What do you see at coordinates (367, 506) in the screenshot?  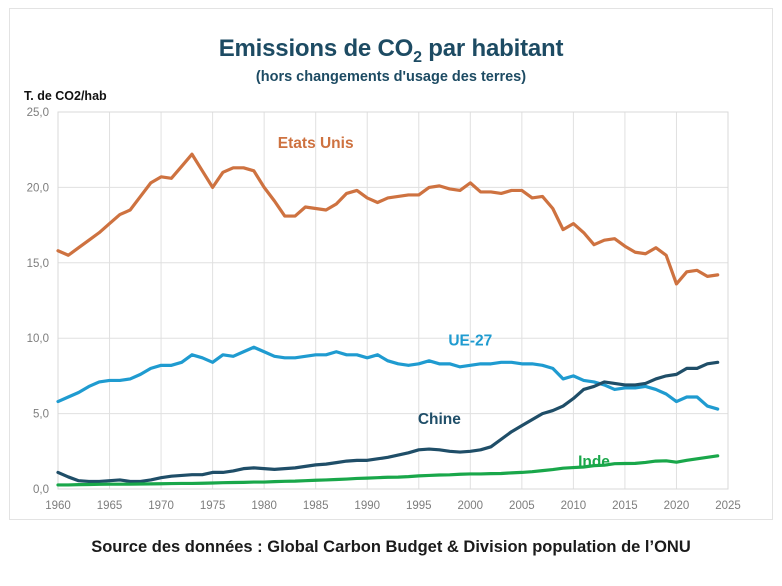 I see `x-axis-tick-label: 1990` at bounding box center [367, 506].